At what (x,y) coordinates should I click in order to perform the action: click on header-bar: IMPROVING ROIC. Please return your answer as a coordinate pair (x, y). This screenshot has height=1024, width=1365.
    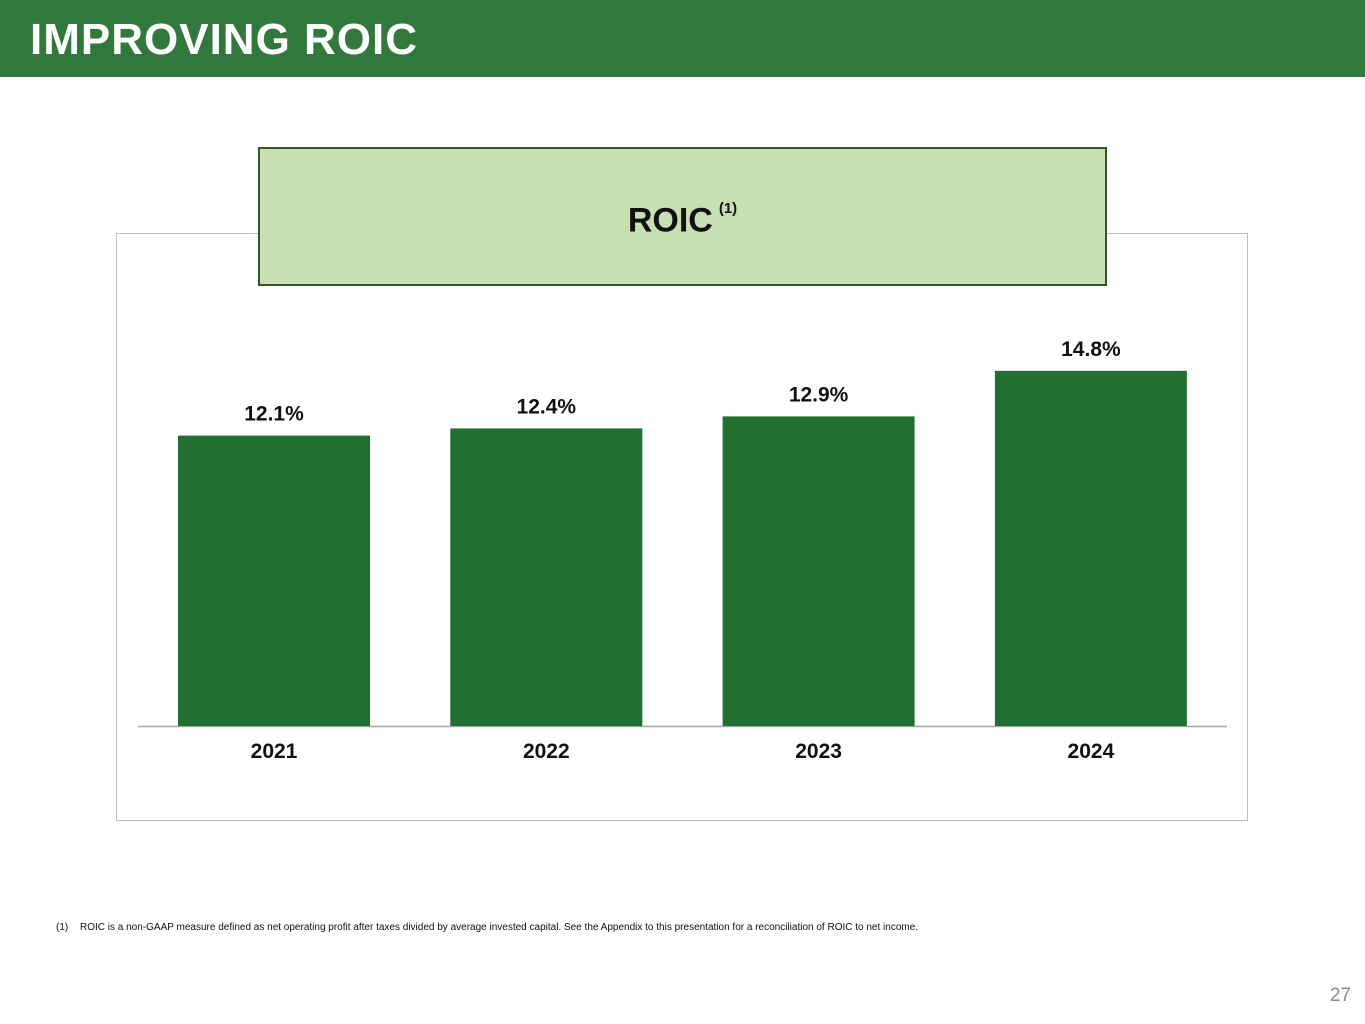
    Looking at the image, I should click on (682, 38).